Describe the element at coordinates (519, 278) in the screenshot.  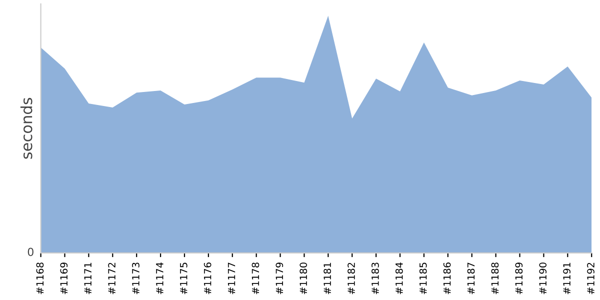
I see `x-tick-label: #1189` at that location.